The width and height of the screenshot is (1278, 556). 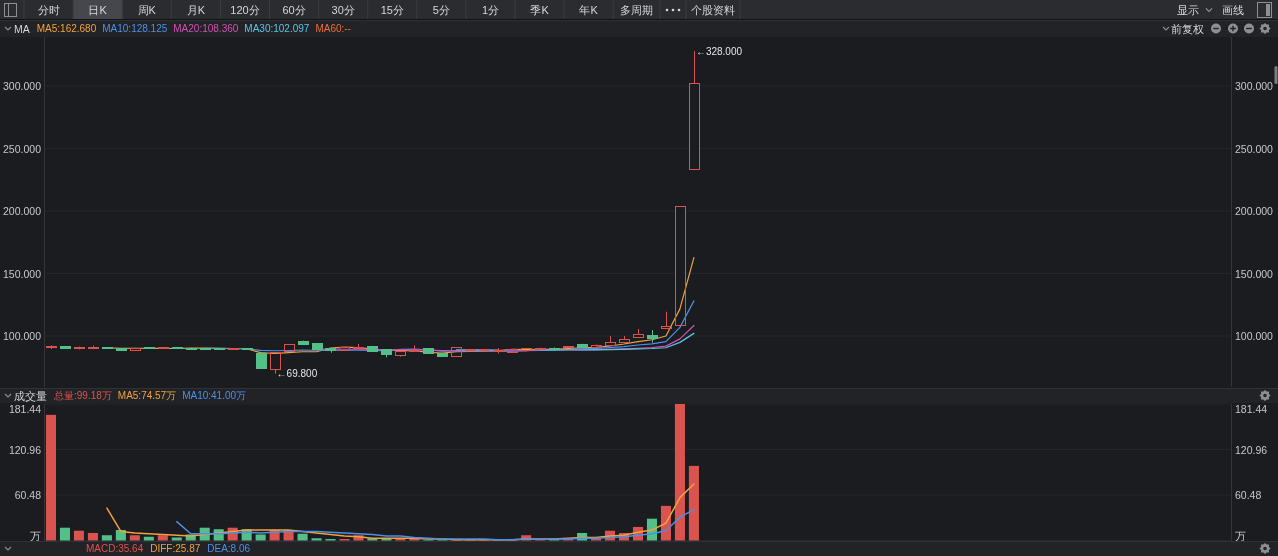 I want to click on y2-tick-label: 250.000, so click(x=1254, y=148).